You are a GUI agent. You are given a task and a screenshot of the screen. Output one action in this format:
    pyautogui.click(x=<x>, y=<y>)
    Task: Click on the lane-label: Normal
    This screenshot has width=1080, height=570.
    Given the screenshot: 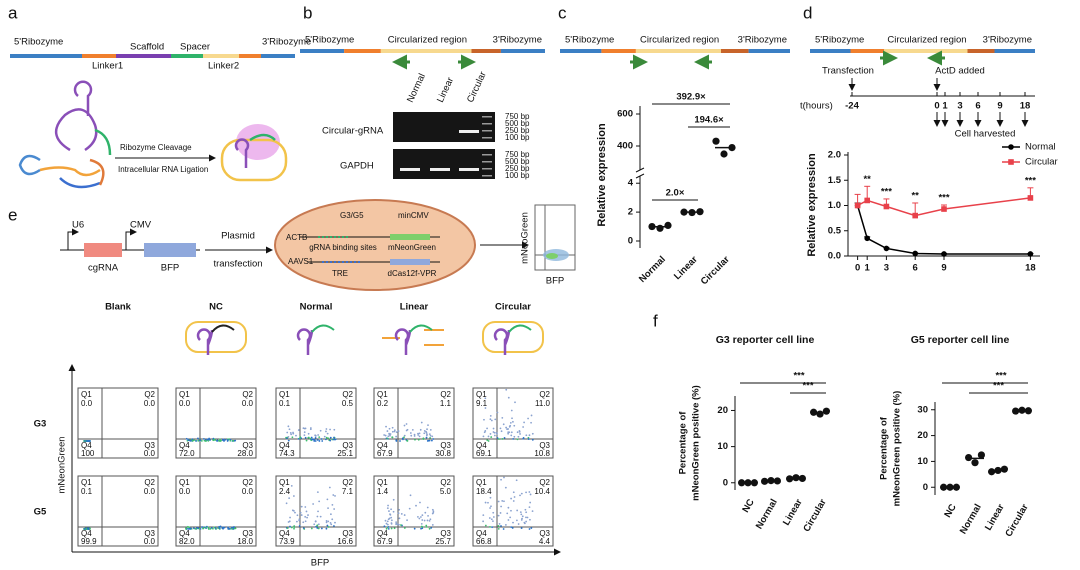 What is the action you would take?
    pyautogui.click(x=416, y=88)
    